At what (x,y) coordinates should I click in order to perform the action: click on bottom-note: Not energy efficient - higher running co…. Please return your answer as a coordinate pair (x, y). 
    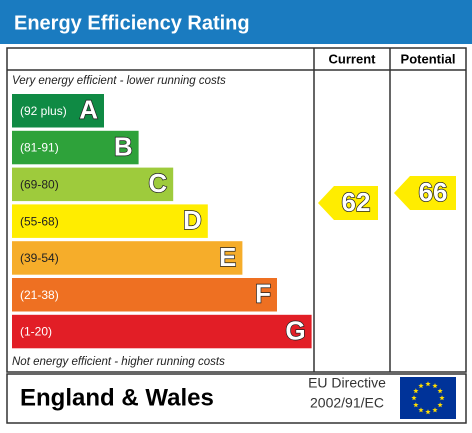
    Looking at the image, I should click on (118, 362).